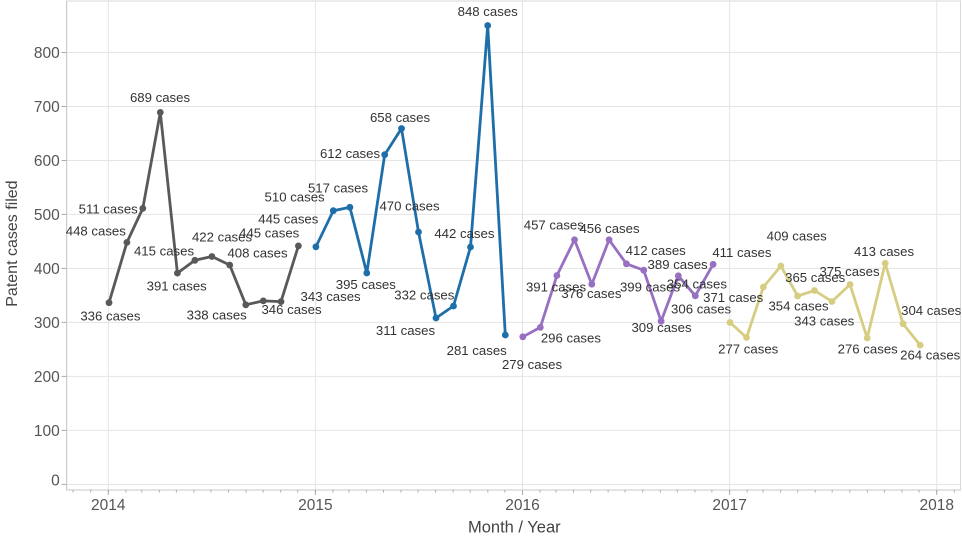  I want to click on svg-text: 409 cases, so click(797, 235).